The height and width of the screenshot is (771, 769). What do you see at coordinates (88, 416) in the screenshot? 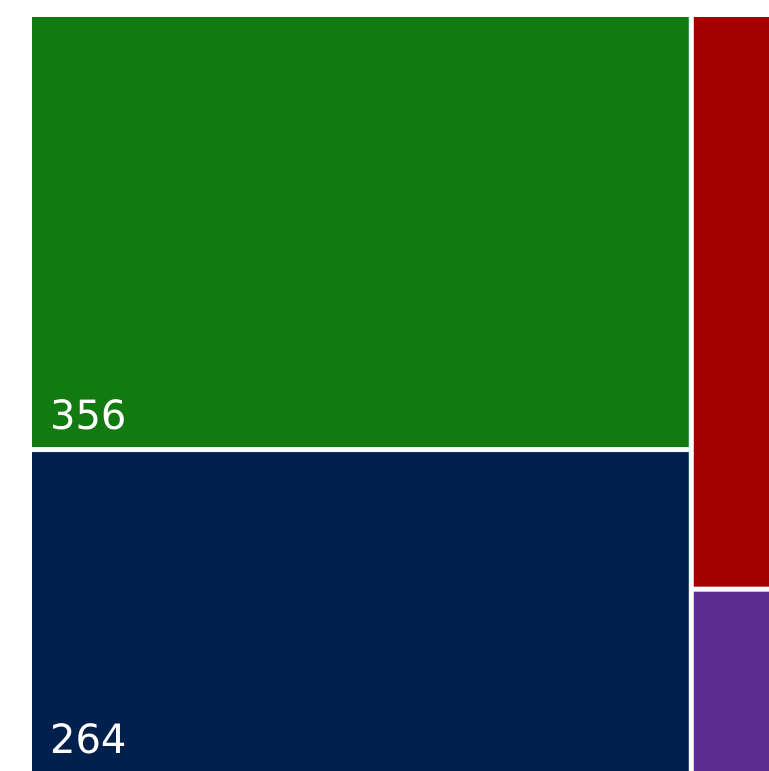
I see `tile-label: 356` at bounding box center [88, 416].